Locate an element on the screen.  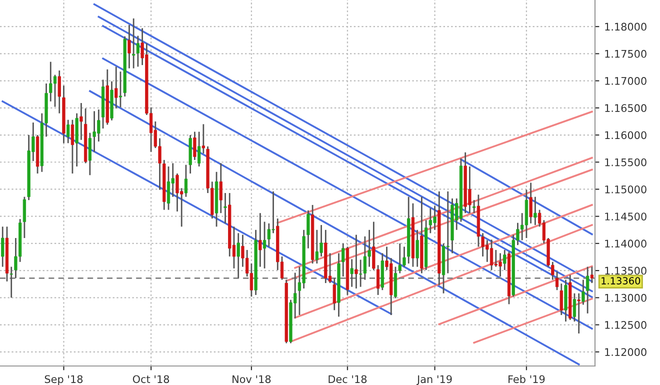
y-tick-label: 1.15500 is located at coordinates (625, 162).